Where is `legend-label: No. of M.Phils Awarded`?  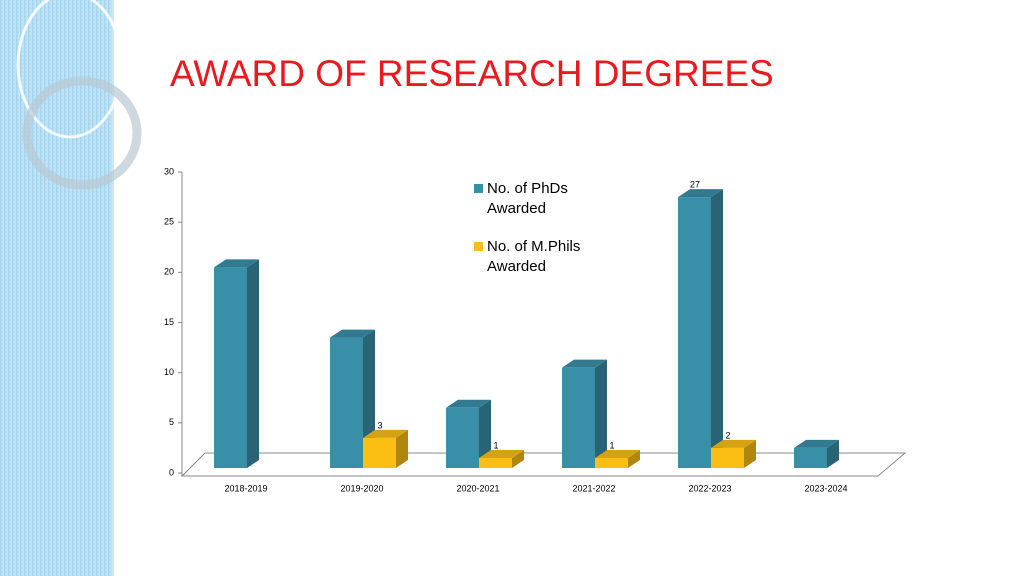 legend-label: No. of M.Phils Awarded is located at coordinates (533, 256).